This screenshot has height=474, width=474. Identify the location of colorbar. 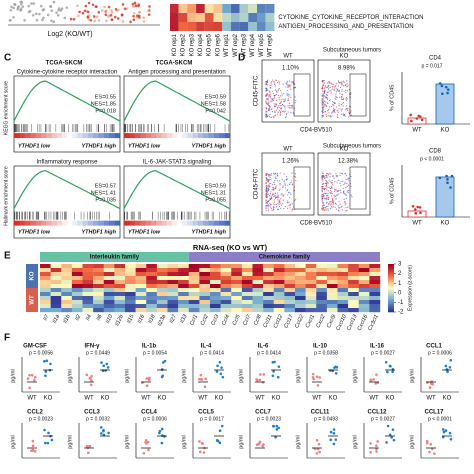
(391, 271).